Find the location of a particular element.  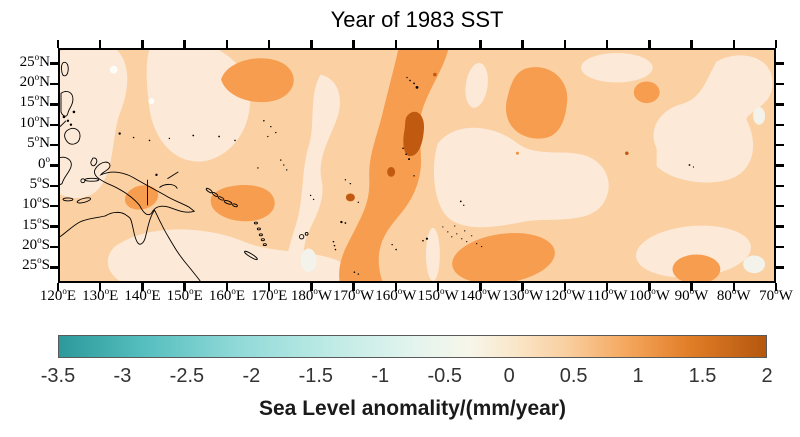

y-tick-label: 5oN is located at coordinates (38, 142).